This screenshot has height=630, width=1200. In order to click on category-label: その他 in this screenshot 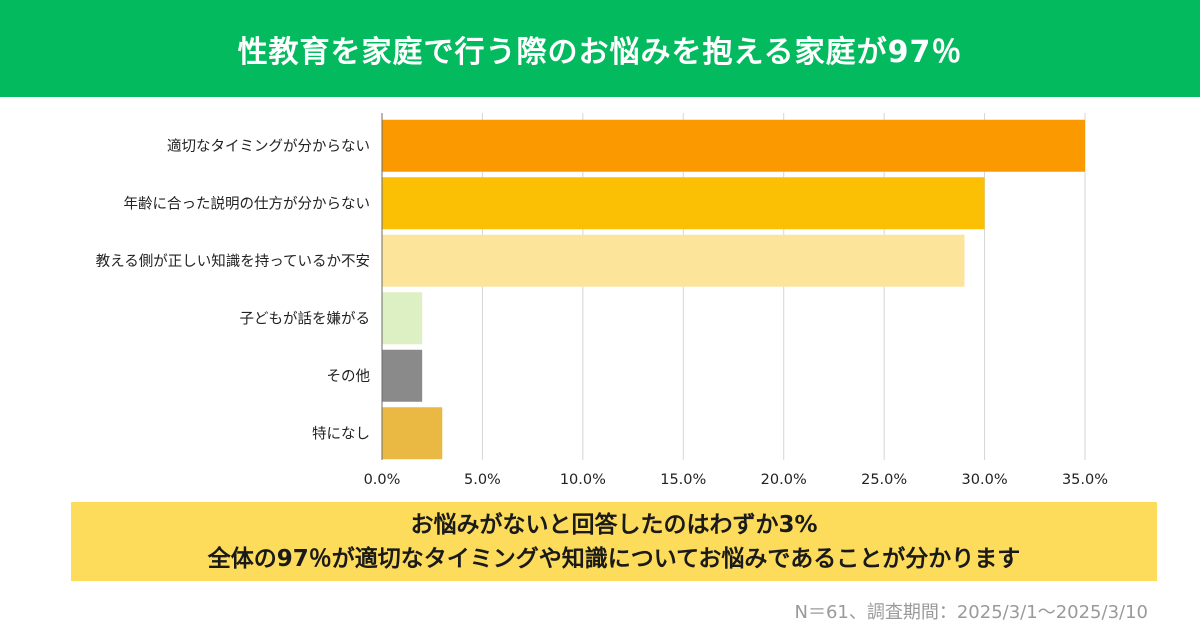, I will do `click(349, 376)`.